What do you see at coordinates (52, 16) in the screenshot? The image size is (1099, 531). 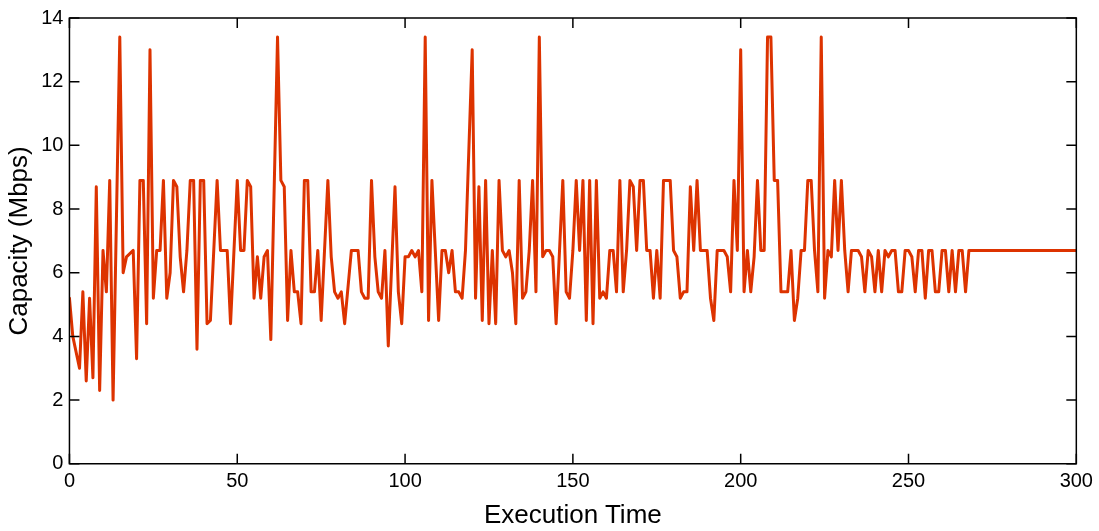 I see `y-tick-label: 14` at bounding box center [52, 16].